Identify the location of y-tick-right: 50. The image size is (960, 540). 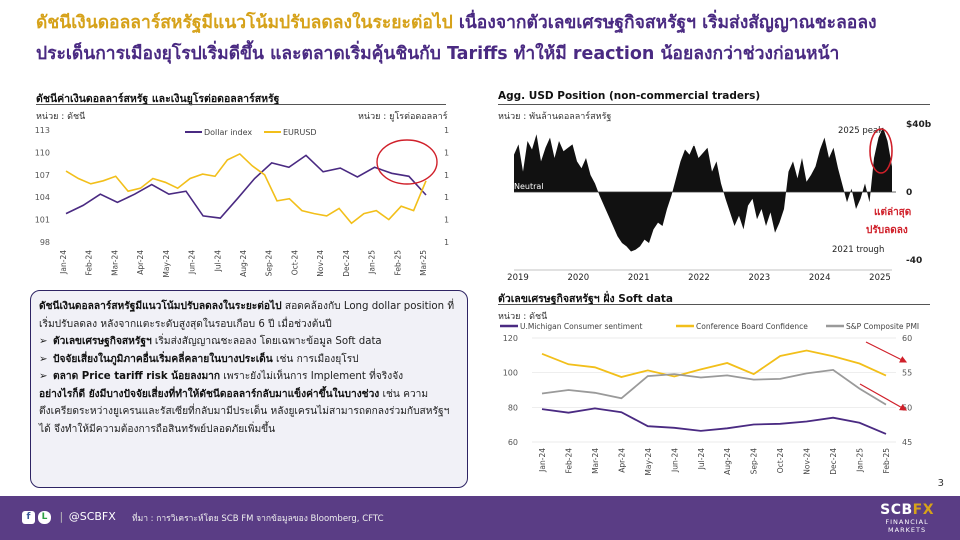
(907, 407).